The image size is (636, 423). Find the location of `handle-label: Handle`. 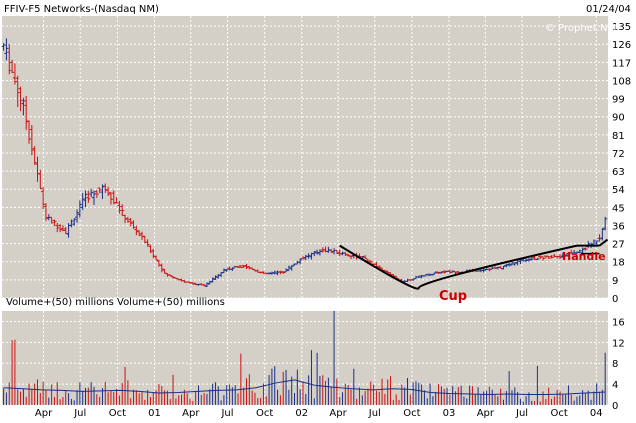

handle-label: Handle is located at coordinates (584, 256).